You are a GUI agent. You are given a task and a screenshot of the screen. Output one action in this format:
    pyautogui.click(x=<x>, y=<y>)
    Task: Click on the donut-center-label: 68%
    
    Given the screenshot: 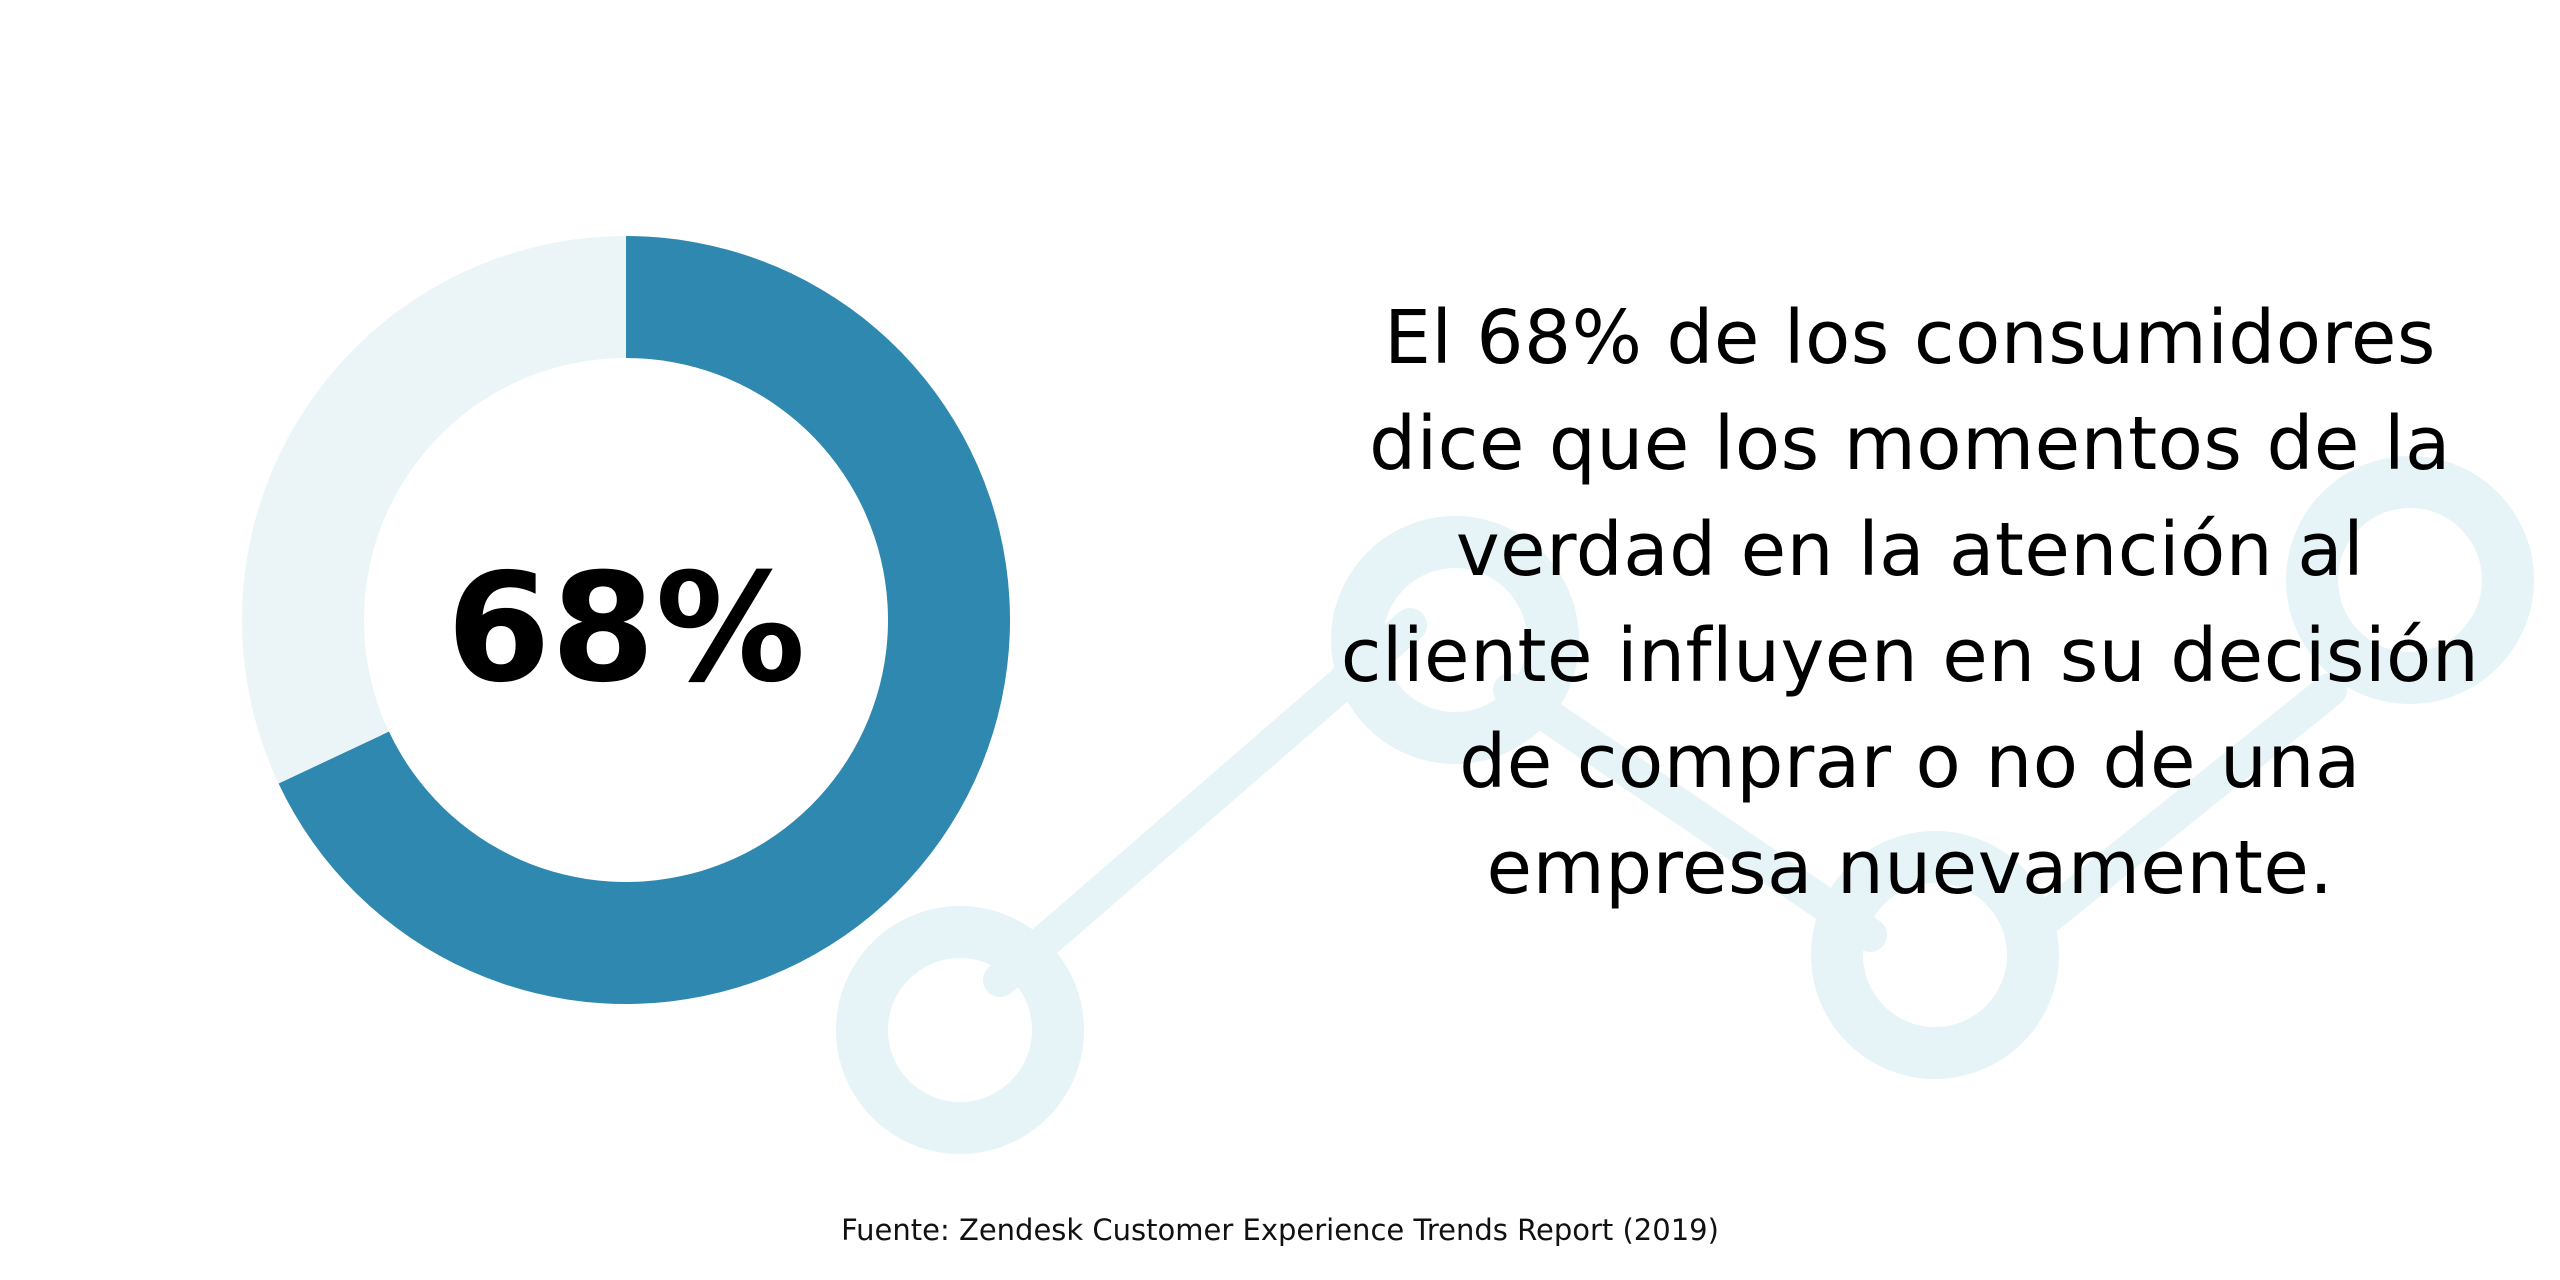 What is the action you would take?
    pyautogui.click(x=625, y=629)
    